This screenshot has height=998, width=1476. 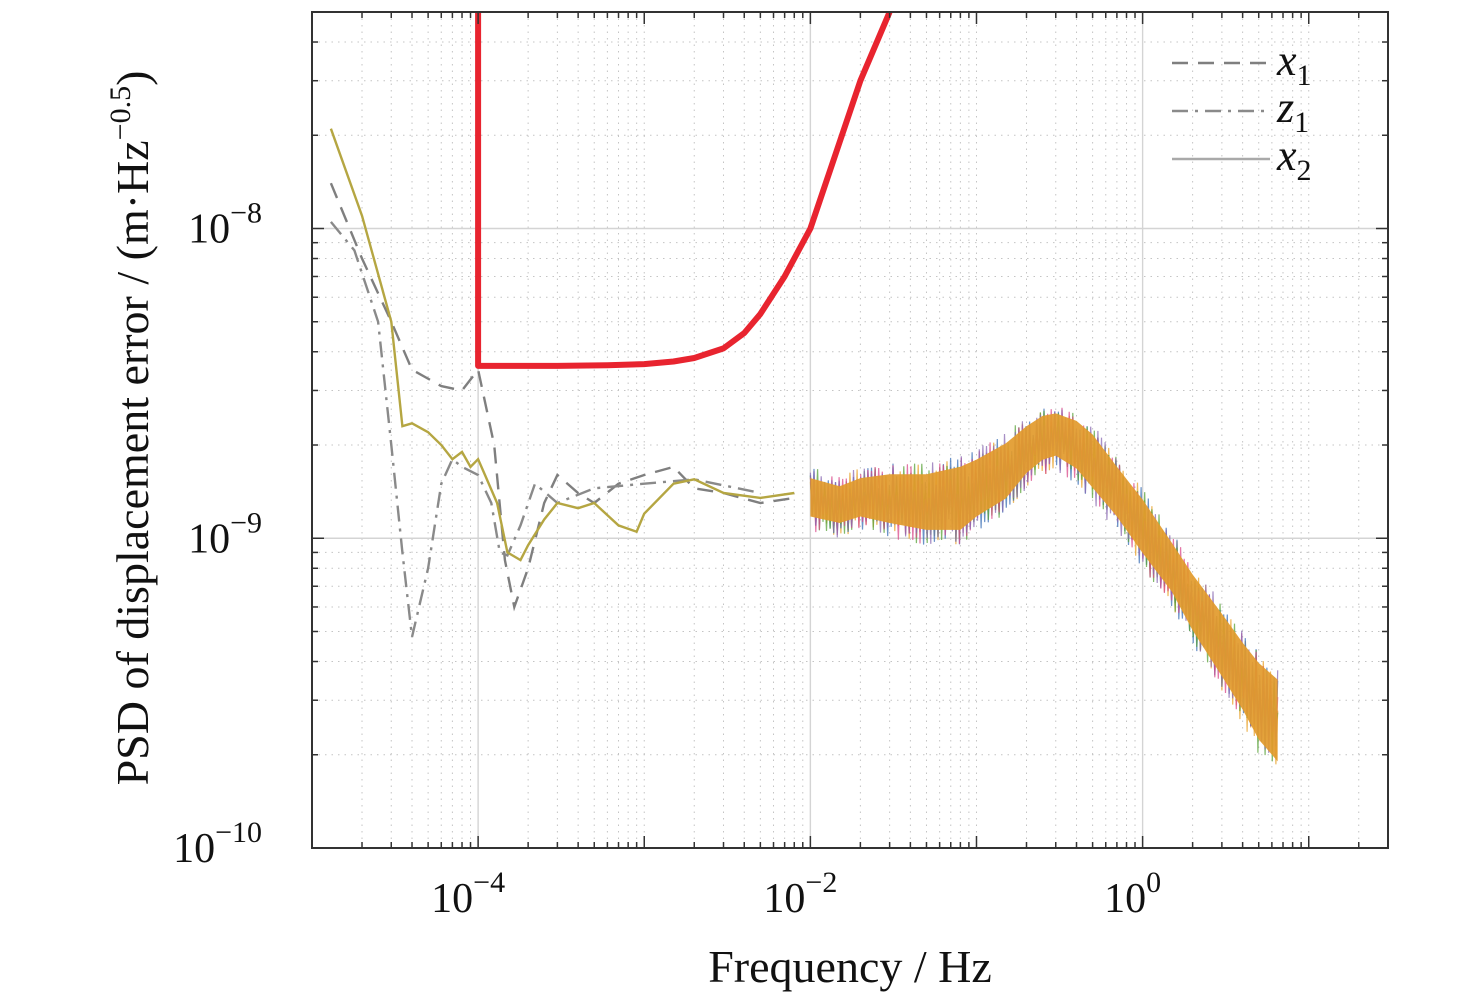 I want to click on x-tick-label-exp: −2, so click(x=821, y=882).